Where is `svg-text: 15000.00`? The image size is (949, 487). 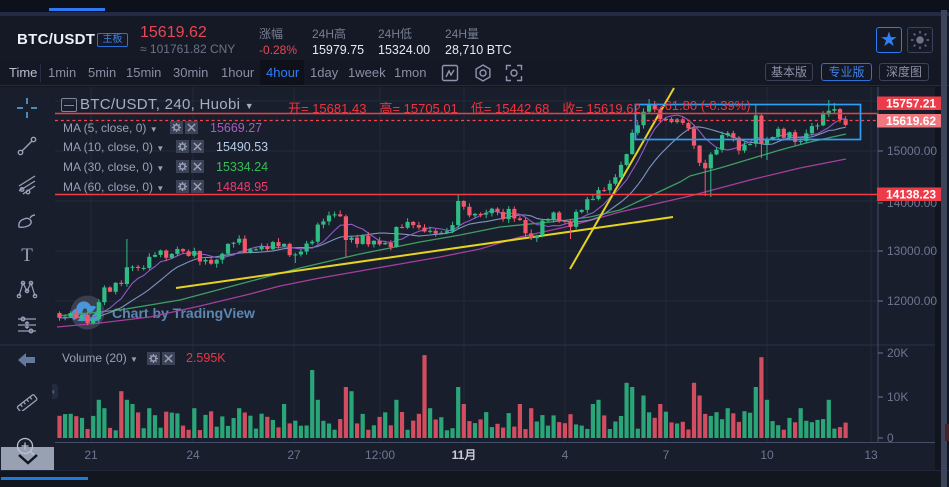 svg-text: 15000.00 is located at coordinates (912, 151).